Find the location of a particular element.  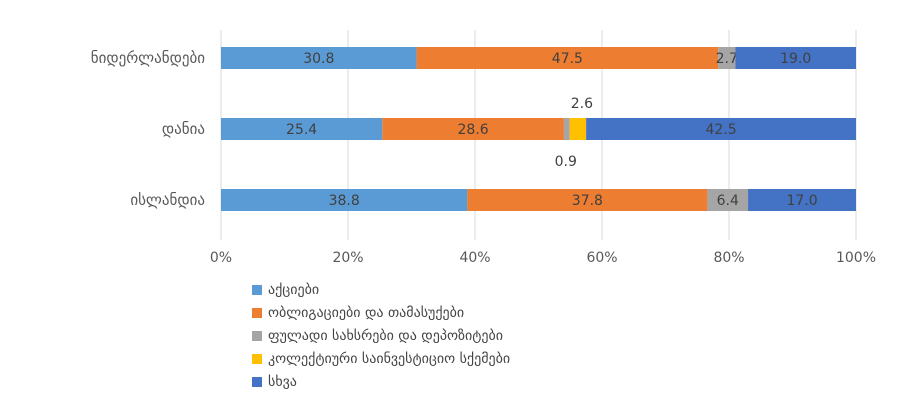

data-label: 47.5 is located at coordinates (567, 59).